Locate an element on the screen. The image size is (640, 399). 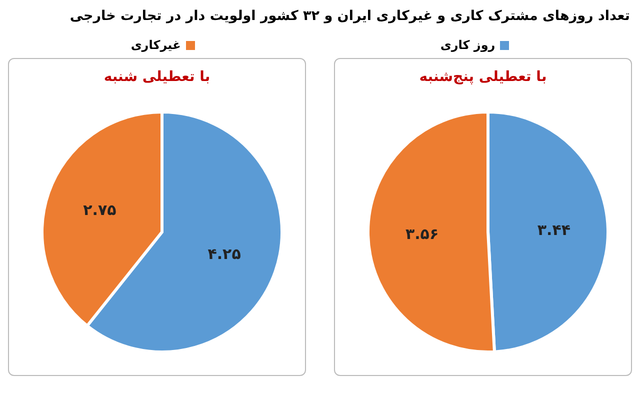
data-label: ۳.۵۶ is located at coordinates (422, 233).